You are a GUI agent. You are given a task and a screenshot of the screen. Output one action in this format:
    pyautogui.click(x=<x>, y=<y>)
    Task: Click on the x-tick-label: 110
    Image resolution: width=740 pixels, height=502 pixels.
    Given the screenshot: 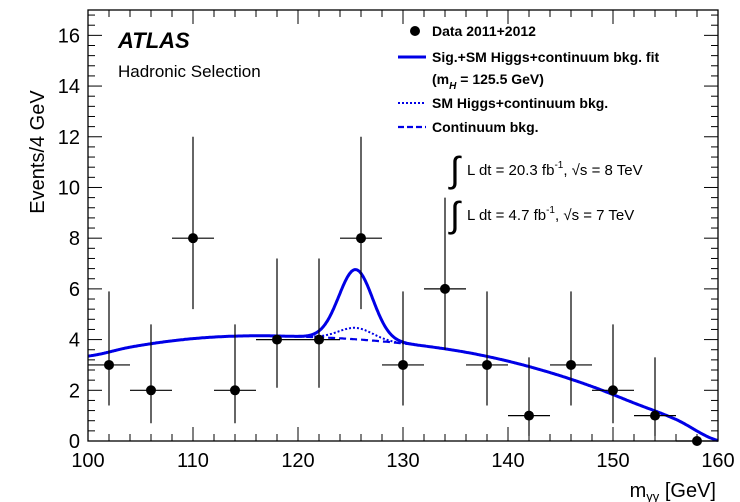 What is the action you would take?
    pyautogui.click(x=193, y=461)
    